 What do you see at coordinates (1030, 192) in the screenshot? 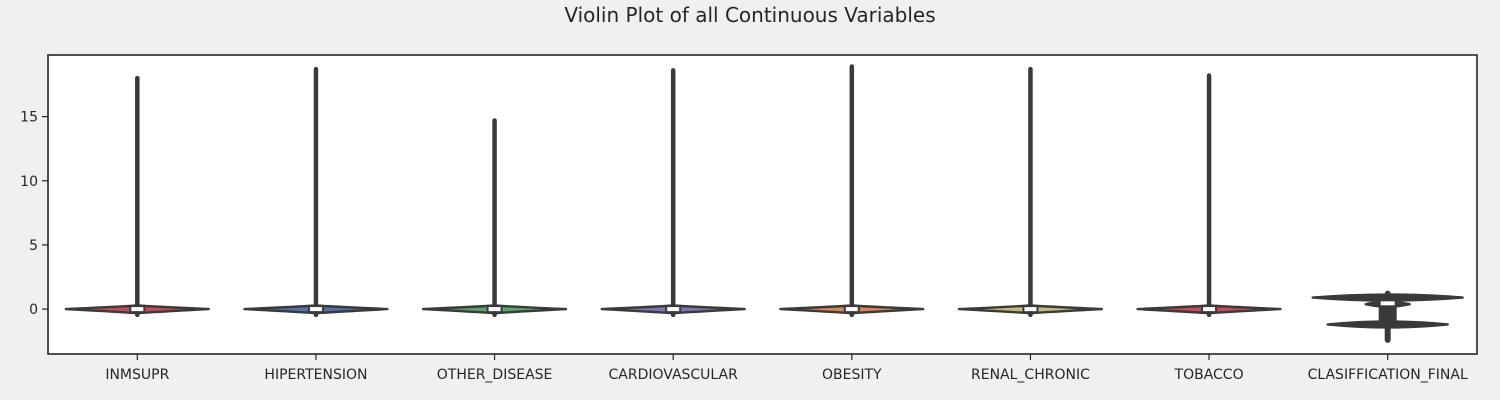
I see `violin-renal-chronic` at bounding box center [1030, 192].